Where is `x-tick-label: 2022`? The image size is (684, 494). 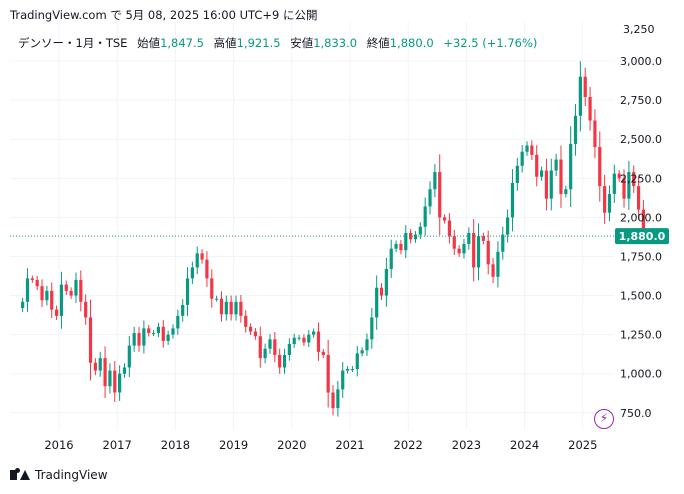
x-tick-label: 2022 is located at coordinates (408, 445).